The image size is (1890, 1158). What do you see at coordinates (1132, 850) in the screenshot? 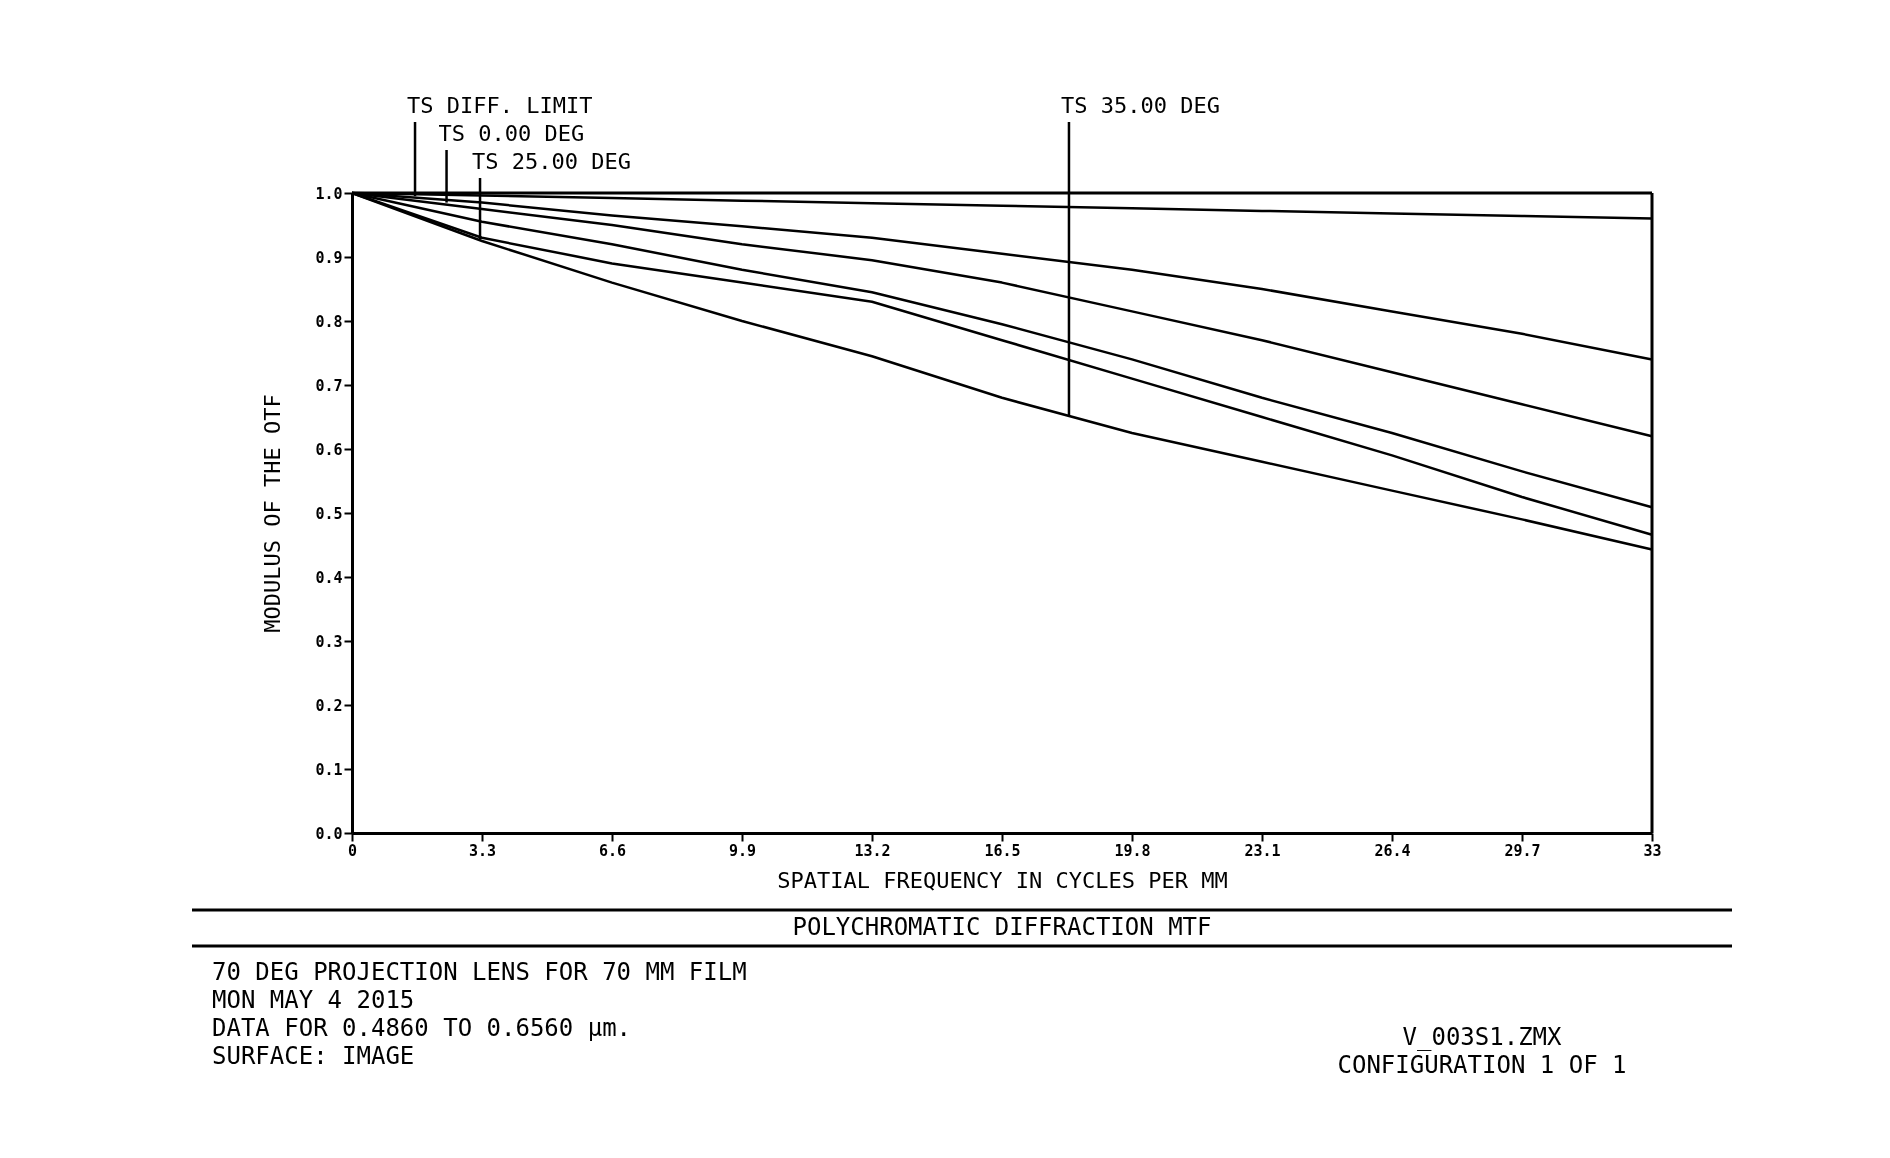
I see `x-tick-label: 19.8` at bounding box center [1132, 850].